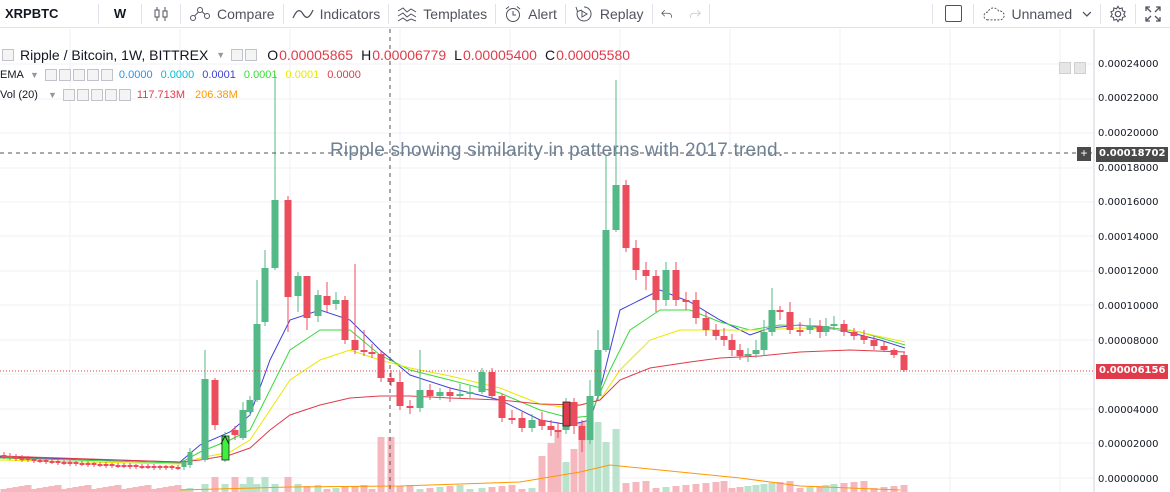 Image resolution: width=1170 pixels, height=492 pixels. I want to click on volume-name: Vol (20), so click(19, 95).